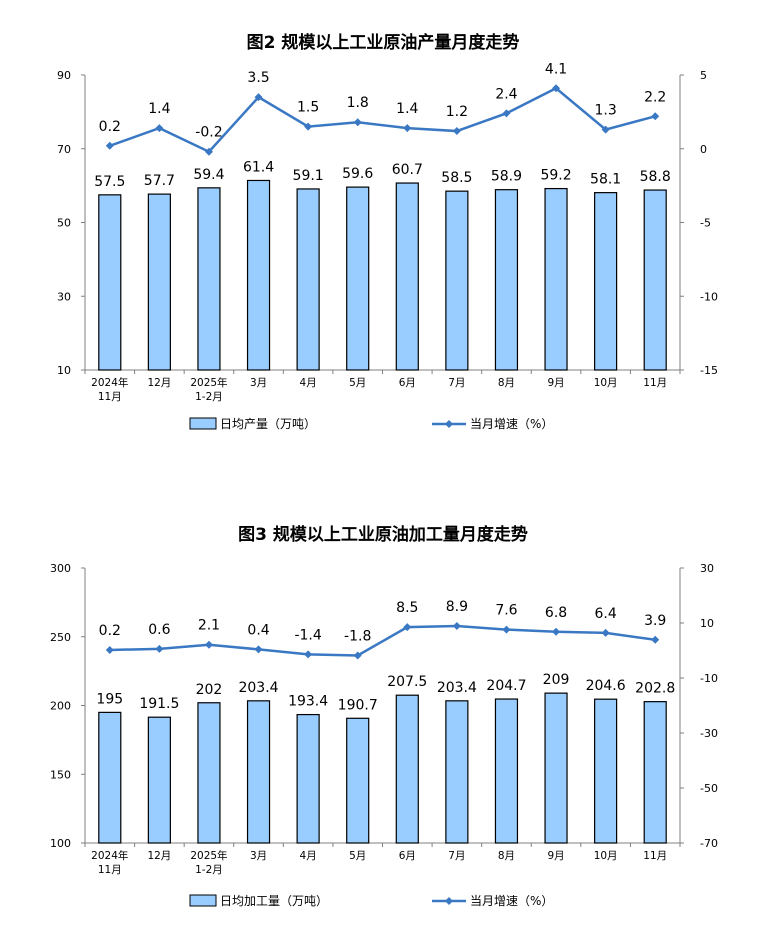 The width and height of the screenshot is (766, 941). I want to click on right-tick-label: 30, so click(707, 568).